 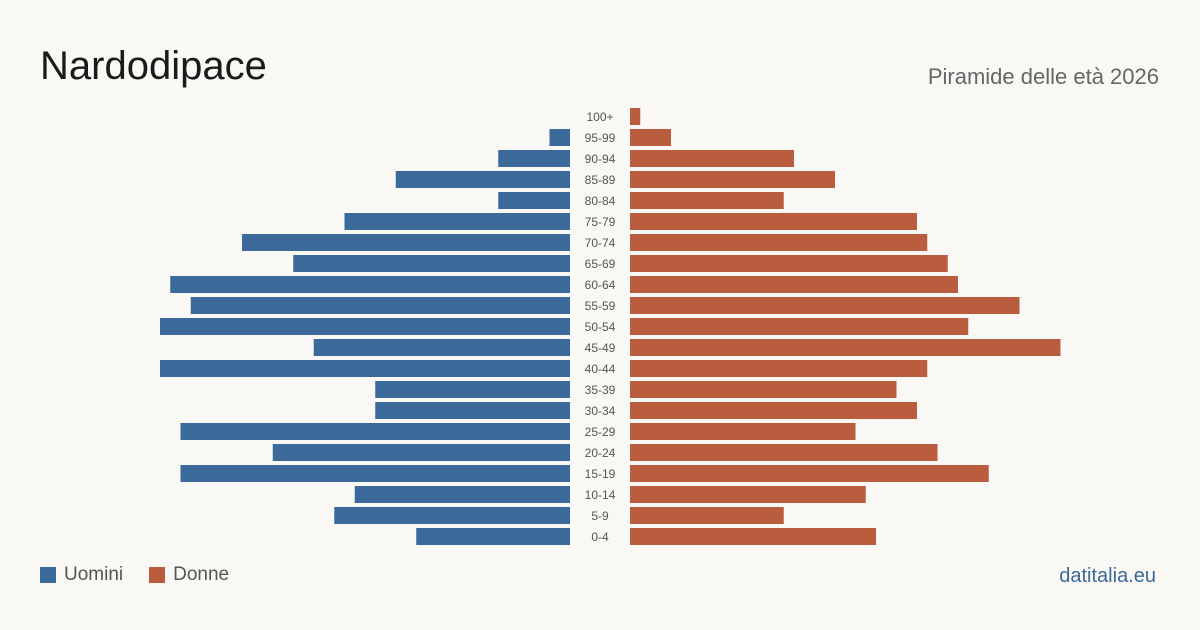 I want to click on age-label-30-34: 30-34, so click(x=600, y=411).